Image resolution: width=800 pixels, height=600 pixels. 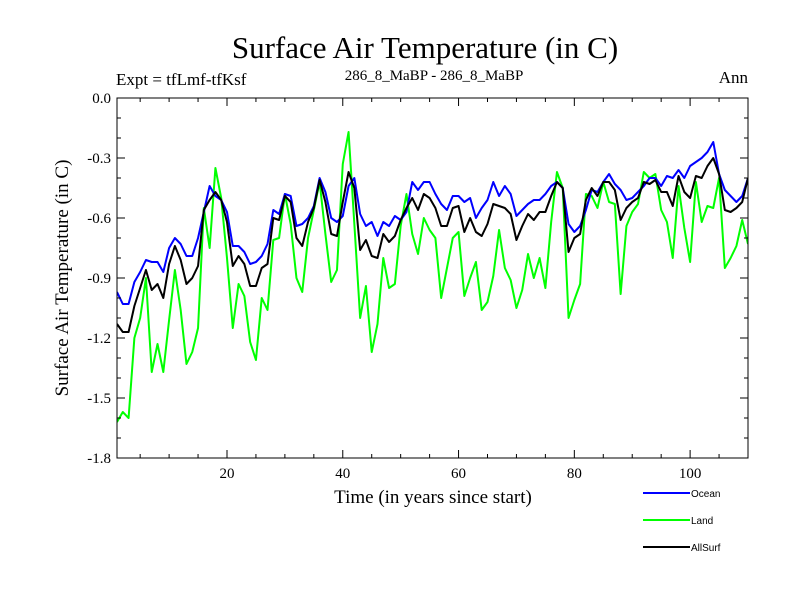 I want to click on legend-label-allsurf: AllSurf, so click(x=706, y=548).